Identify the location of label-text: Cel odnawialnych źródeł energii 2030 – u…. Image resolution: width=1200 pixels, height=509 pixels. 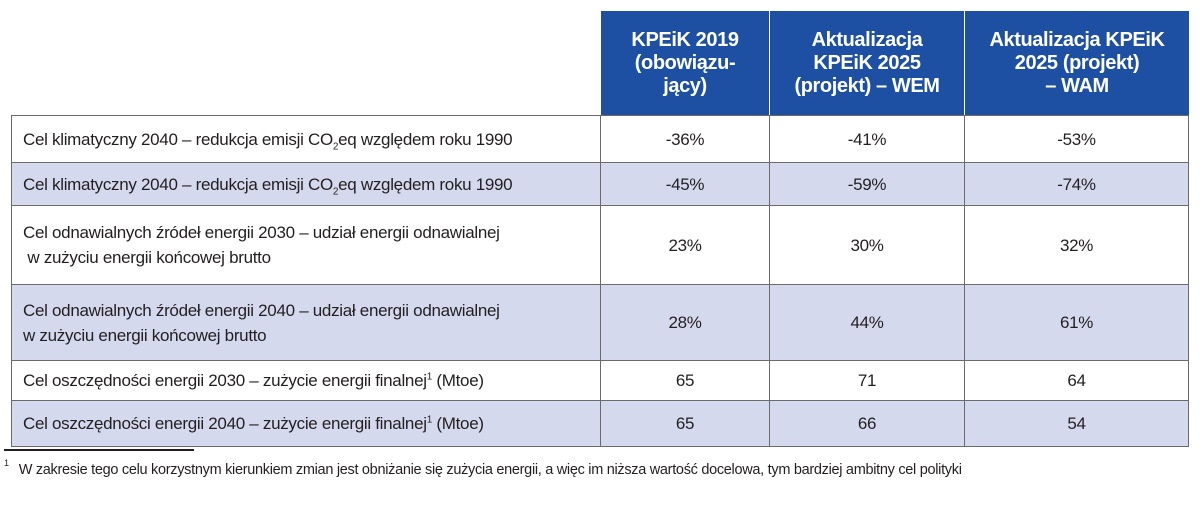
(261, 232).